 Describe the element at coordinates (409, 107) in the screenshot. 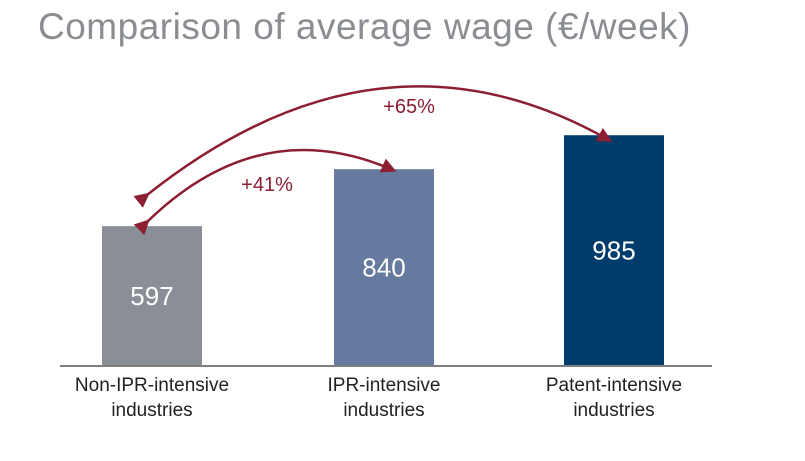

I see `percent-increase-label: +65%` at that location.